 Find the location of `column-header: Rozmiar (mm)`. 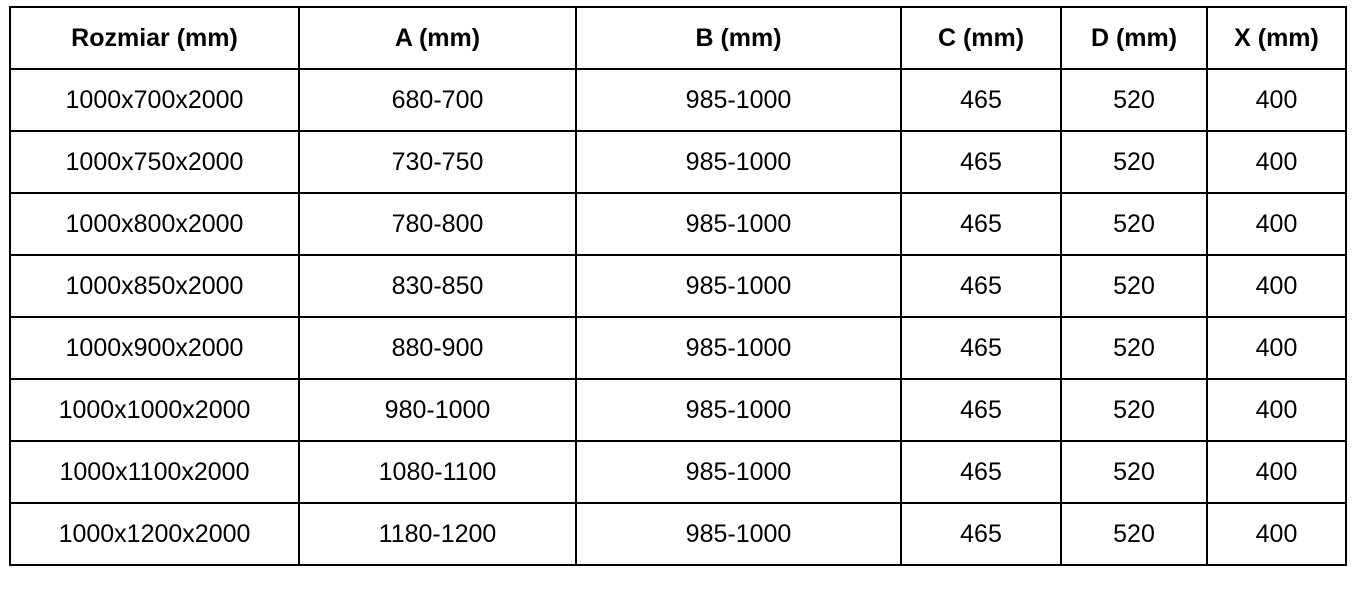

column-header: Rozmiar (mm) is located at coordinates (154, 38).